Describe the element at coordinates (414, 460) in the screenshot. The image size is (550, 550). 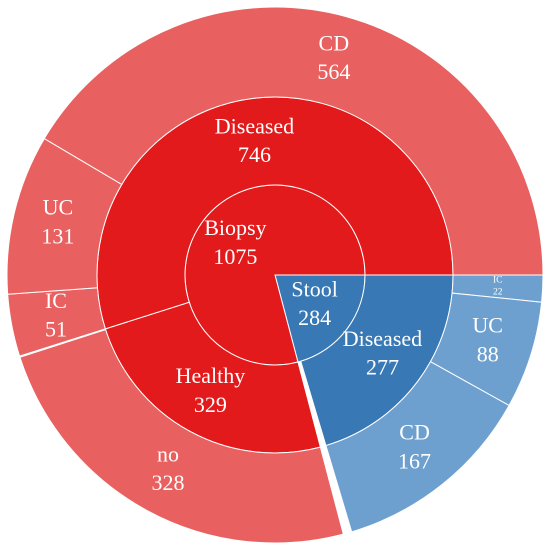
I see `segment-value: 167` at that location.